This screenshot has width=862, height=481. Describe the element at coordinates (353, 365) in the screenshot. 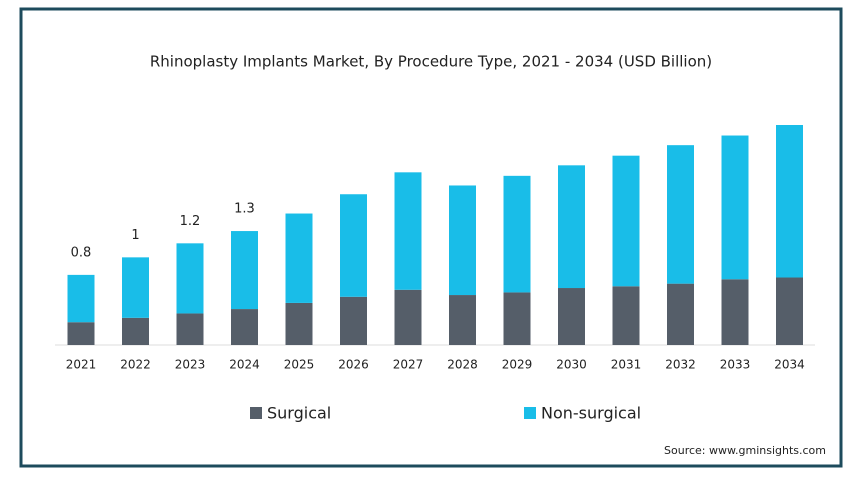

I see `x-tick-label: 2026` at that location.